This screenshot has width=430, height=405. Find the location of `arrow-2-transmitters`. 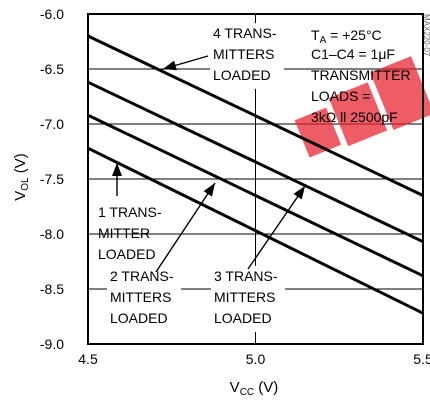

arrow-2-transmitters is located at coordinates (185, 227).